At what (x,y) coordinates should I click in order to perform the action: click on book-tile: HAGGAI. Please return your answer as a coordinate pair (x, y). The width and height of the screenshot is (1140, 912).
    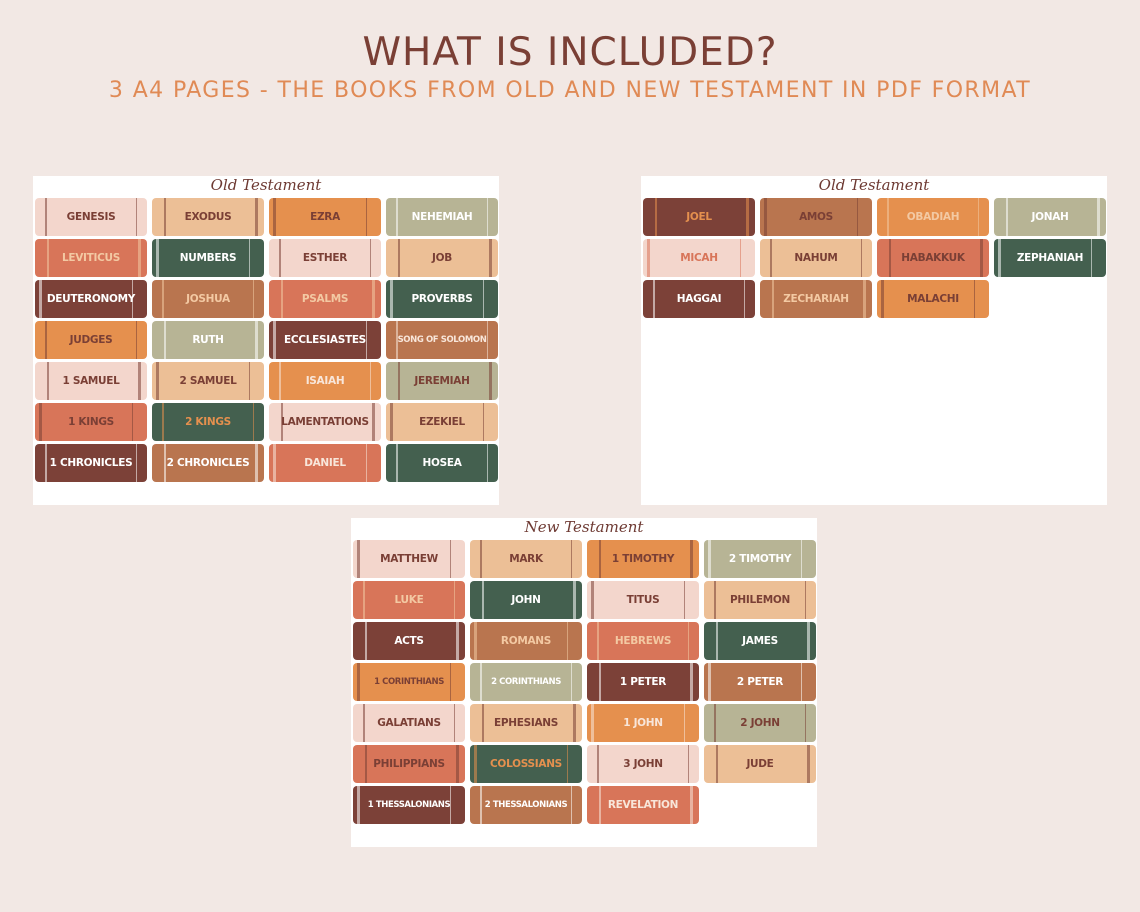
    Looking at the image, I should click on (699, 299).